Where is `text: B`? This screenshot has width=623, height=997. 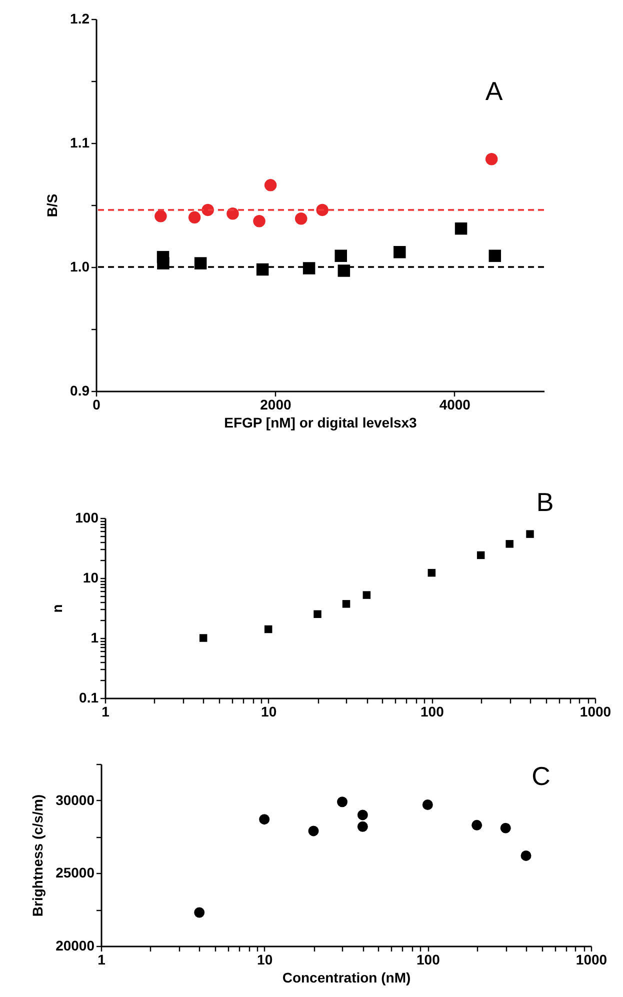
text: B is located at coordinates (545, 502).